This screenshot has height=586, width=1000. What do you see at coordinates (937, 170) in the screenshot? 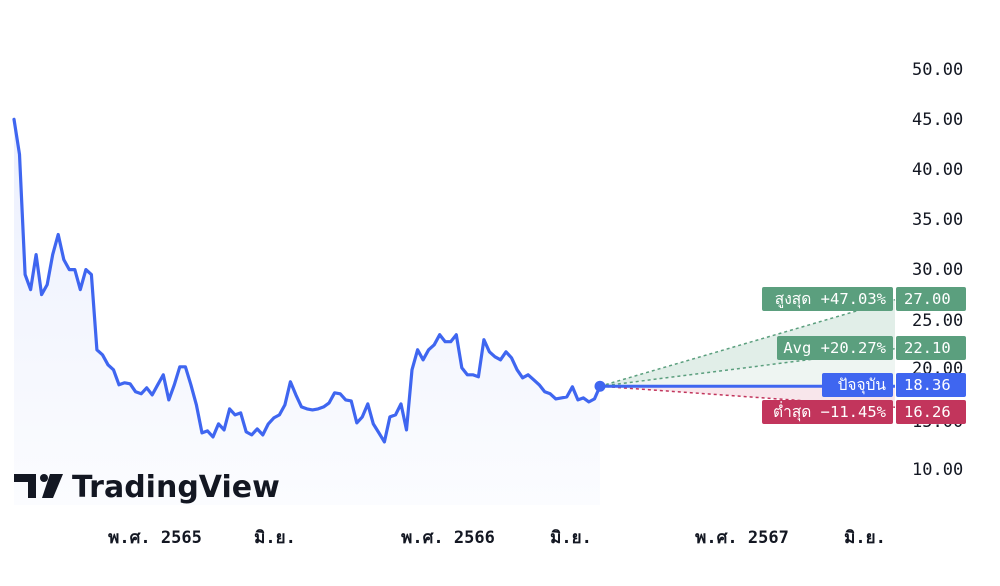
I see `y-tick-label: 40.00` at bounding box center [937, 170].